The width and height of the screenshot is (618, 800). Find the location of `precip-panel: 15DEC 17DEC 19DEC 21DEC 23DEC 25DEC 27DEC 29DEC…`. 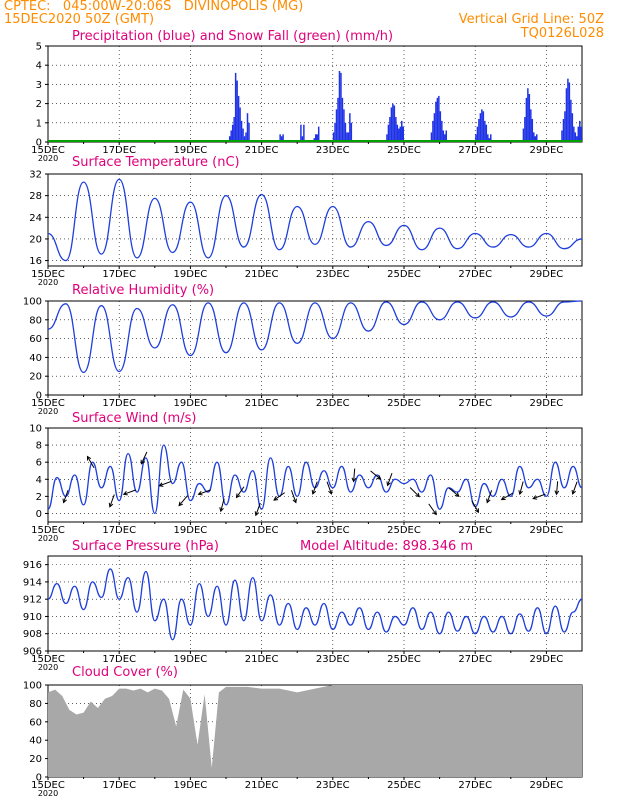

precip-panel: 15DEC 17DEC 19DEC 21DEC 23DEC 25DEC 27DEC 29DEC… is located at coordinates (307, 102).